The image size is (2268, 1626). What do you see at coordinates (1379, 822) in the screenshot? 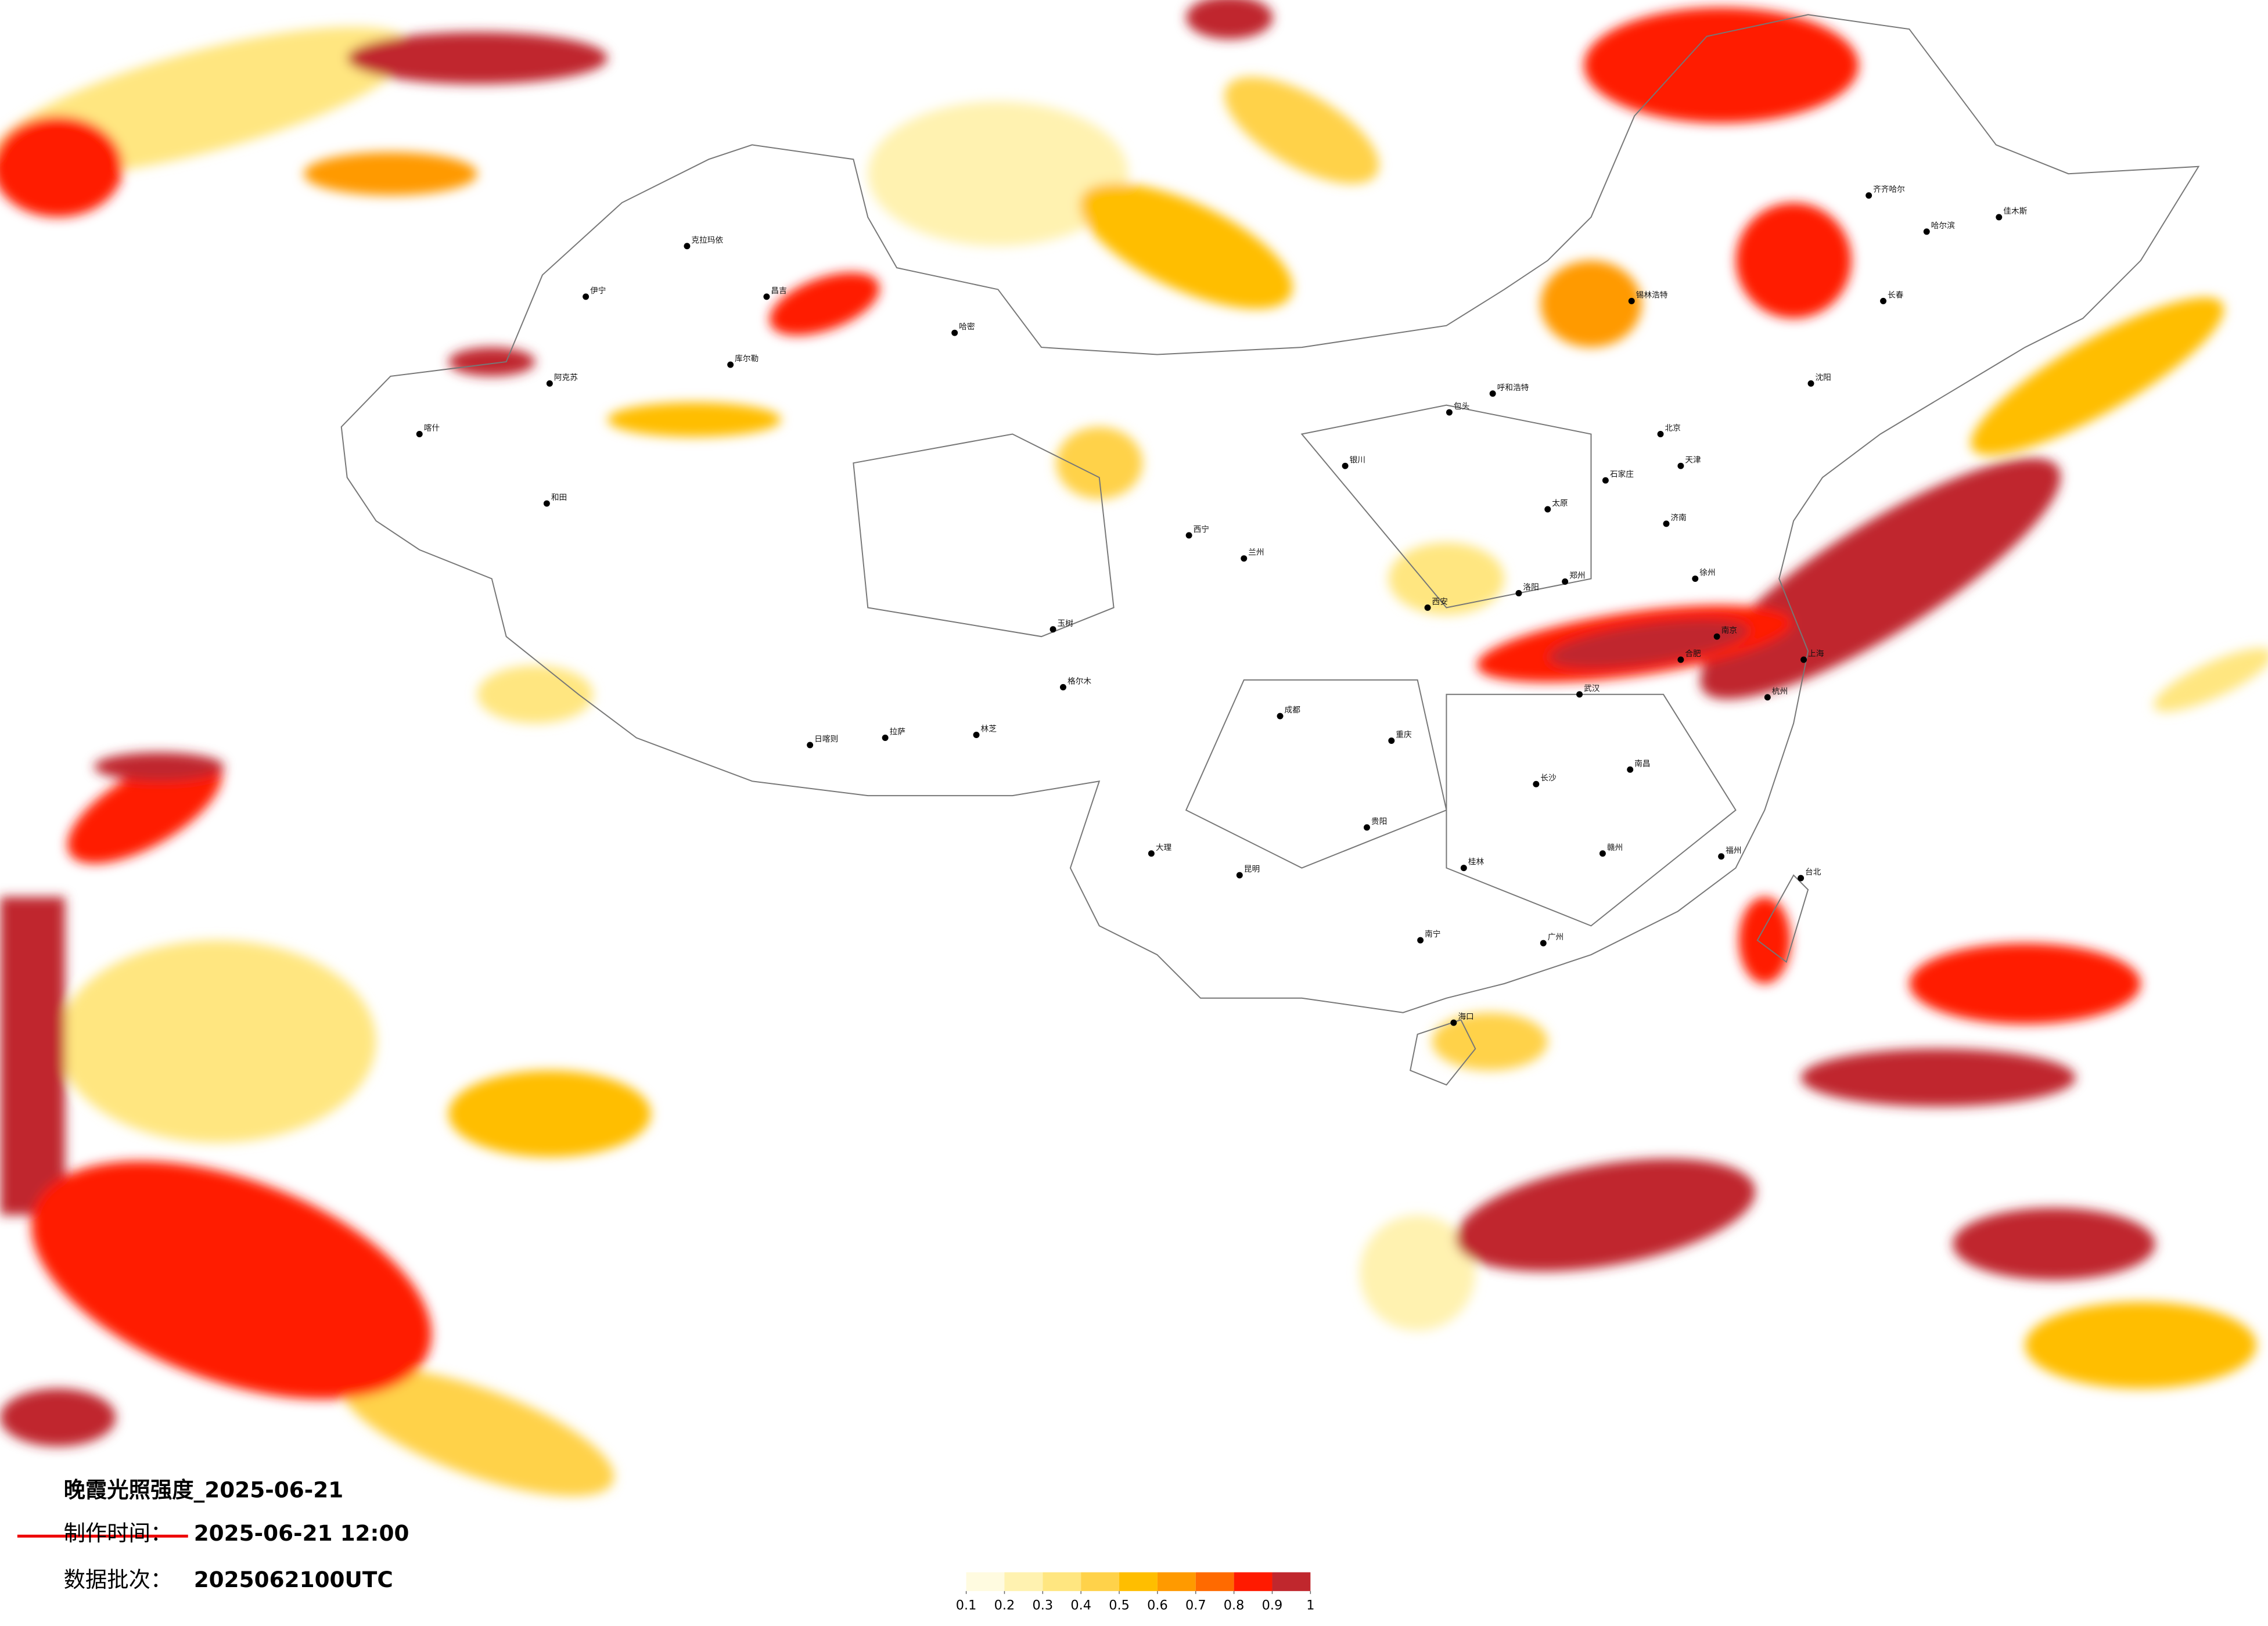
I see `city-label: 贵阳` at bounding box center [1379, 822].